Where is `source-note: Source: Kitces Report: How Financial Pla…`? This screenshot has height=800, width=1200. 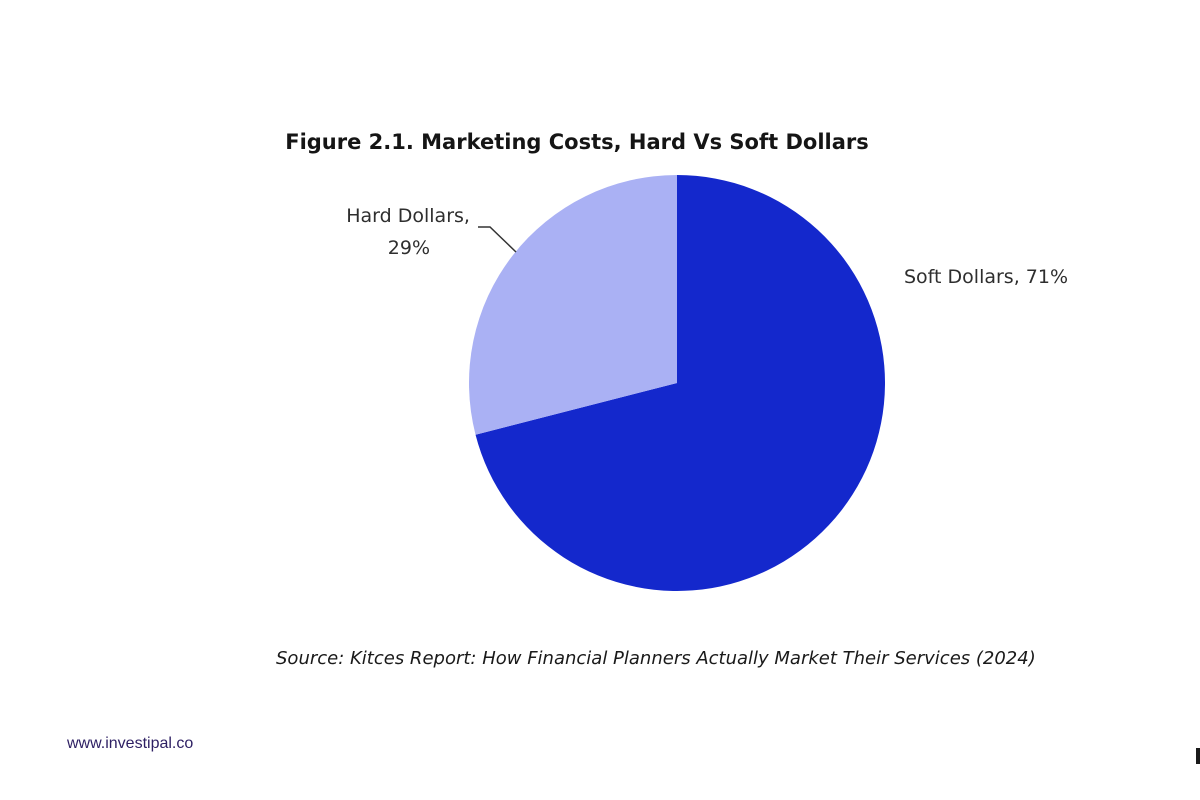
source-note: Source: Kitces Report: How Financial Pla… is located at coordinates (656, 658).